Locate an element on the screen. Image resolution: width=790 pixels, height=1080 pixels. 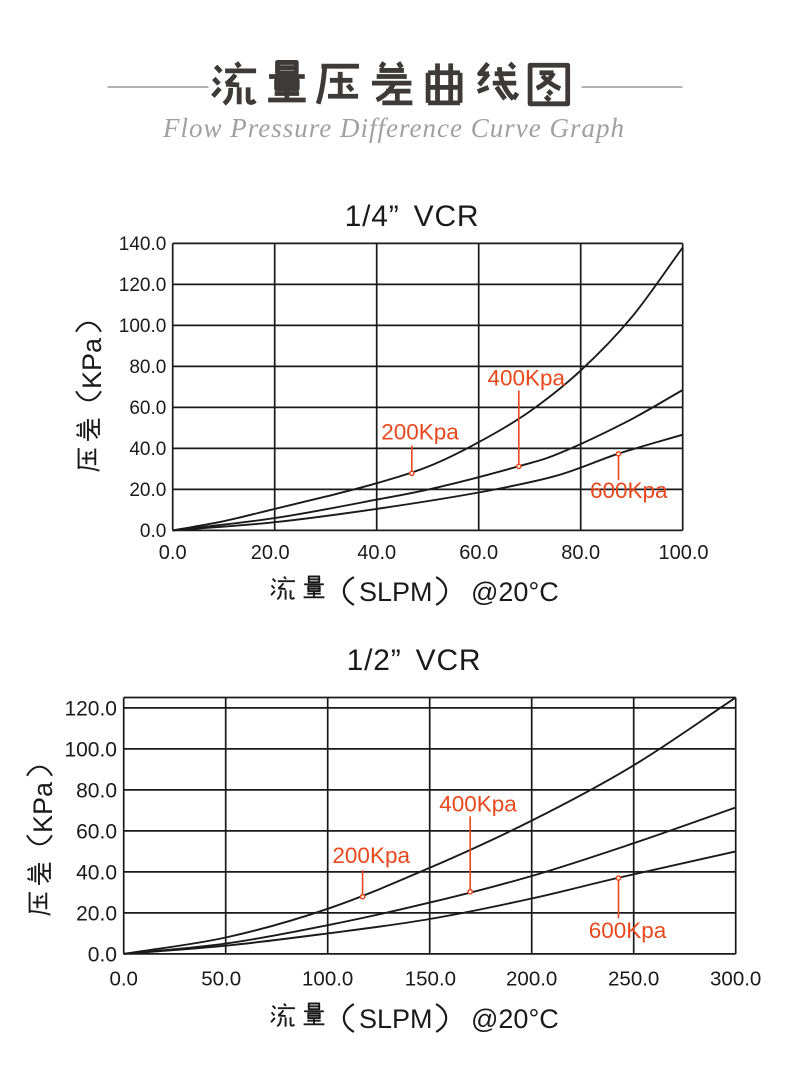
svg-text: 140.0 is located at coordinates (143, 244).